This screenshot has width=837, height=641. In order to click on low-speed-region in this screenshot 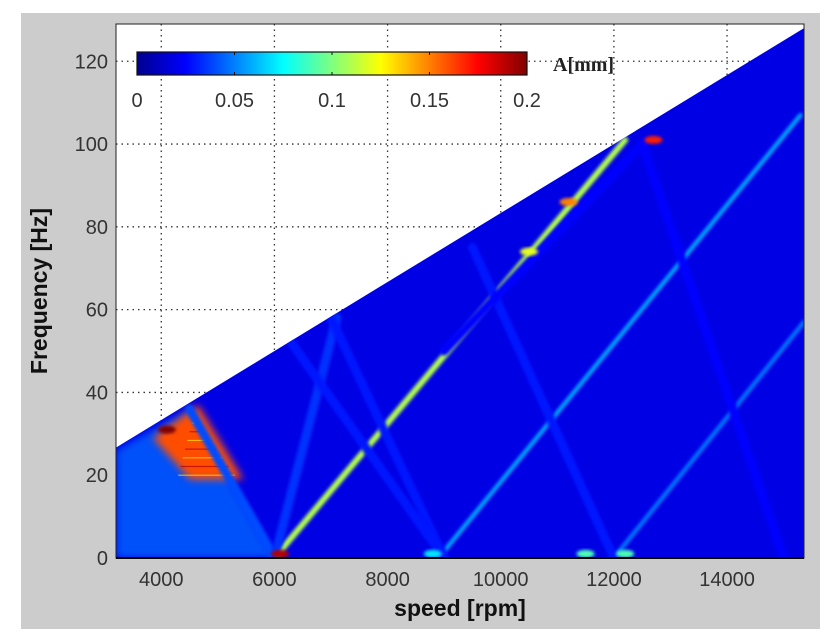, I will do `click(195, 483)`.